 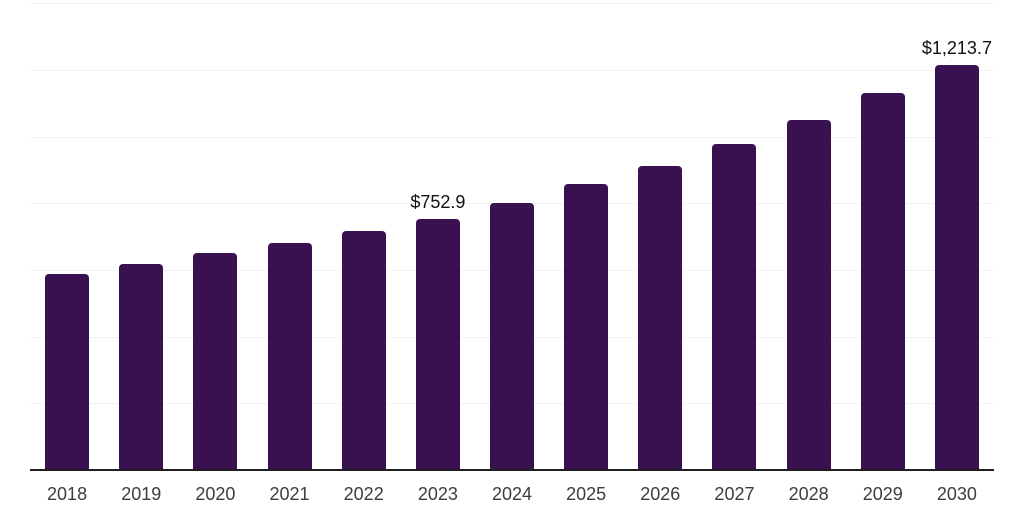 I want to click on bar-2027, so click(x=734, y=307).